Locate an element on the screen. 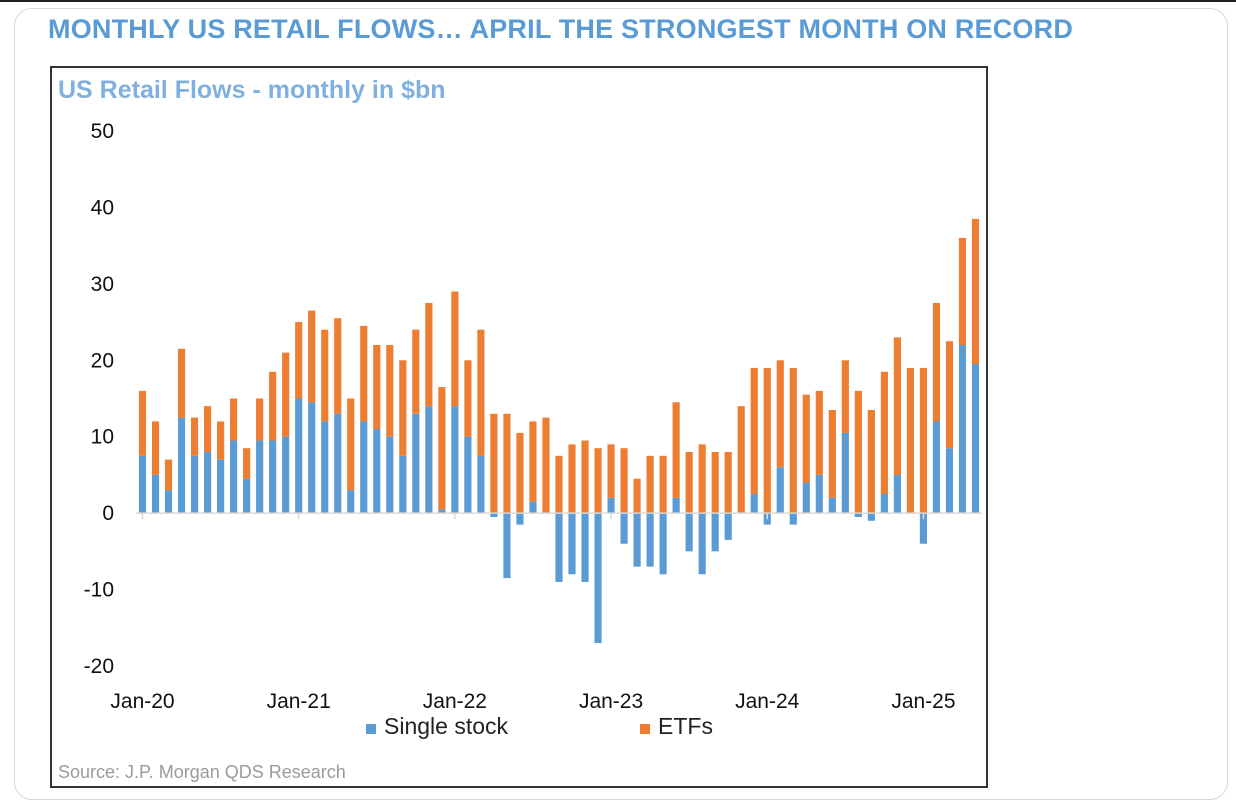 This screenshot has height=810, width=1236. y-tick-label: 0 is located at coordinates (108, 513).